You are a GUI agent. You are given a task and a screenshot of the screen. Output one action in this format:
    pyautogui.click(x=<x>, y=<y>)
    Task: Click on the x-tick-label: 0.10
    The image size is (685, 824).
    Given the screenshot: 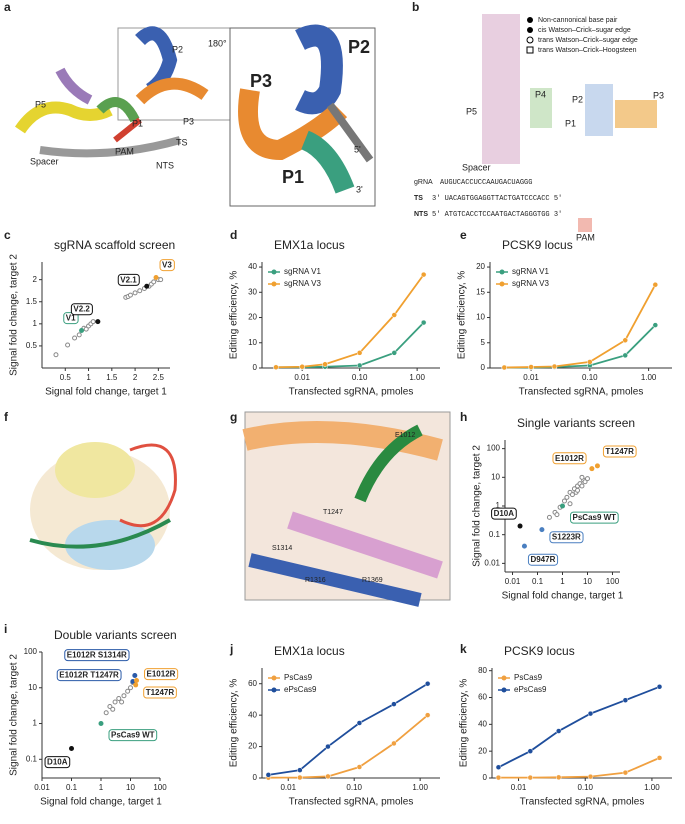 What is the action you would take?
    pyautogui.click(x=360, y=377)
    